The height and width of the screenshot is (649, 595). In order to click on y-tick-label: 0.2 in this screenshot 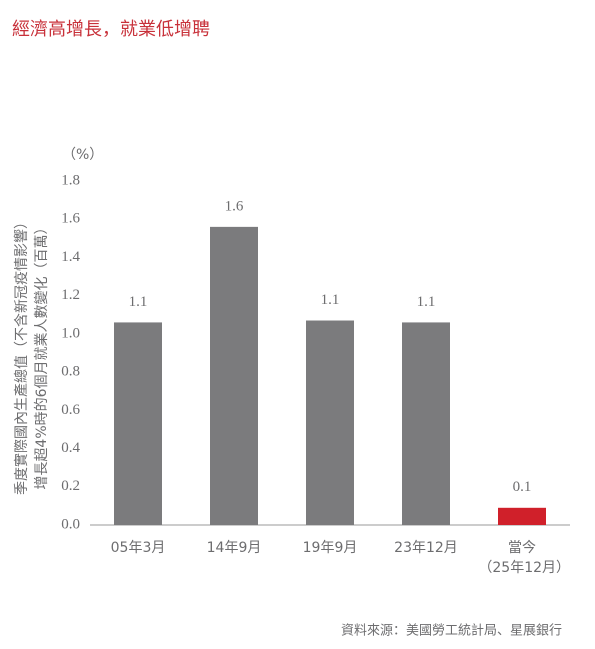, I will do `click(70, 486)`.